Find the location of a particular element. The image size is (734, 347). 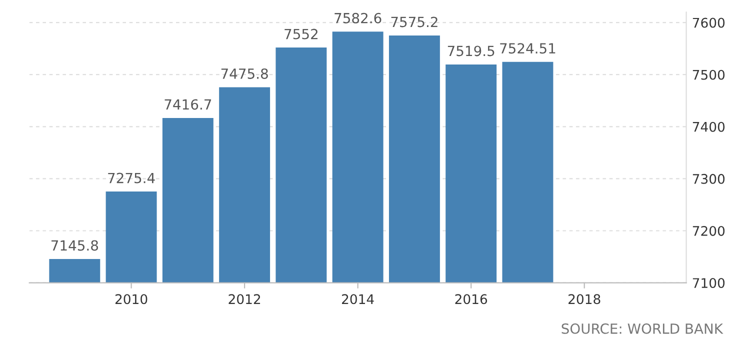

y-tick-label: 7500 is located at coordinates (708, 75).